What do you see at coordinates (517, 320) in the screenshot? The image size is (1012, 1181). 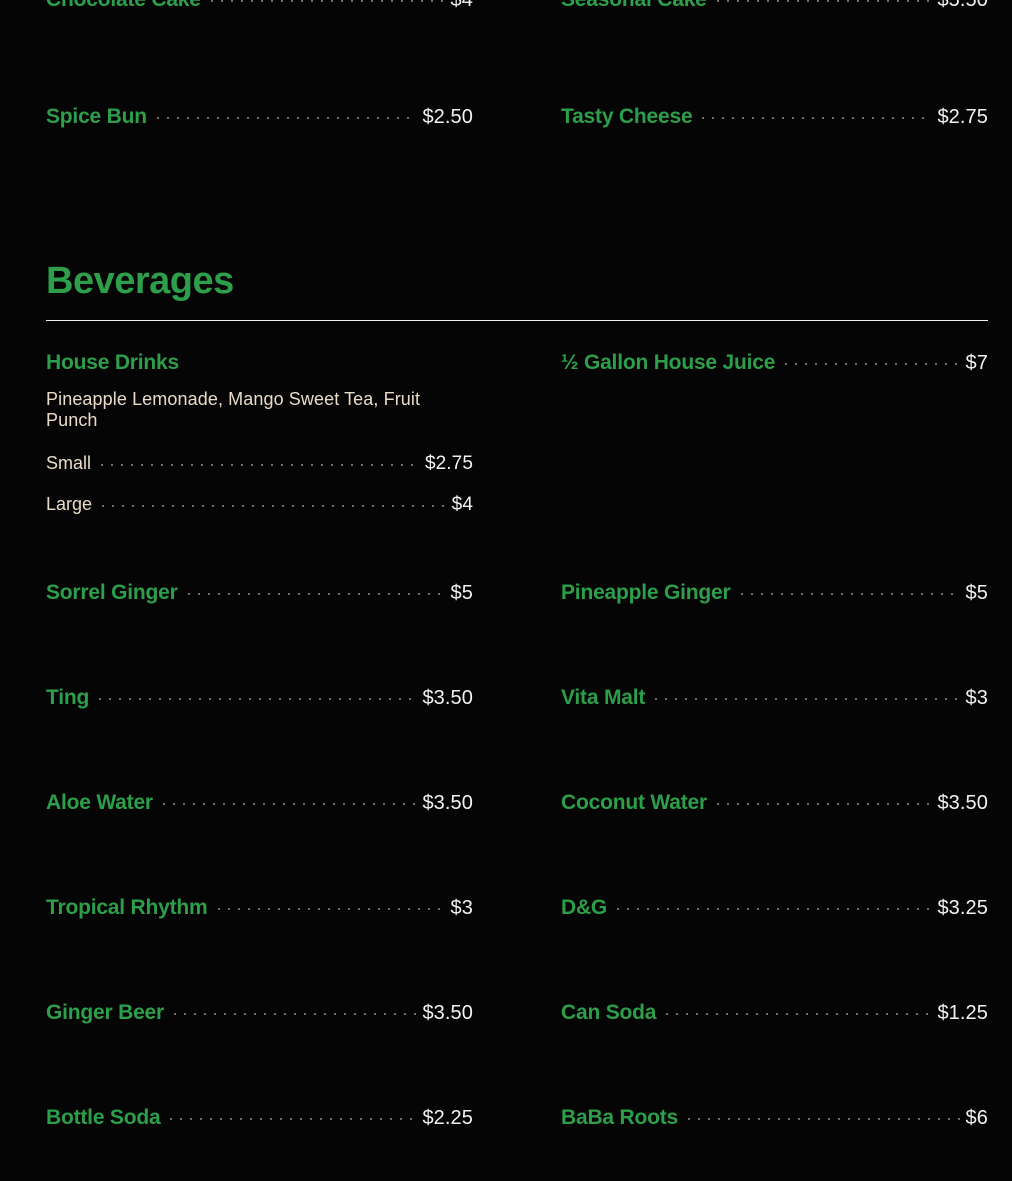 I see `section-divider` at bounding box center [517, 320].